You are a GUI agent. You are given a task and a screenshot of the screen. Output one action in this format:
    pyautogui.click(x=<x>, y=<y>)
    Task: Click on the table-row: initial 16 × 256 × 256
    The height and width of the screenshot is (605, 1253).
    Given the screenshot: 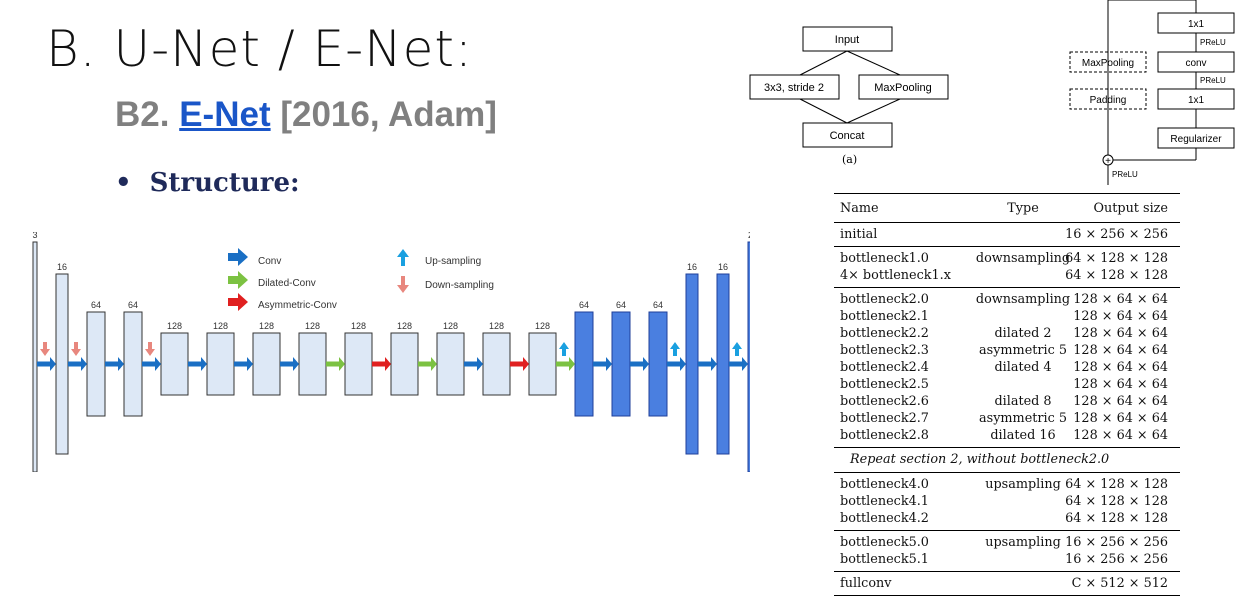 What is the action you would take?
    pyautogui.click(x=1007, y=234)
    